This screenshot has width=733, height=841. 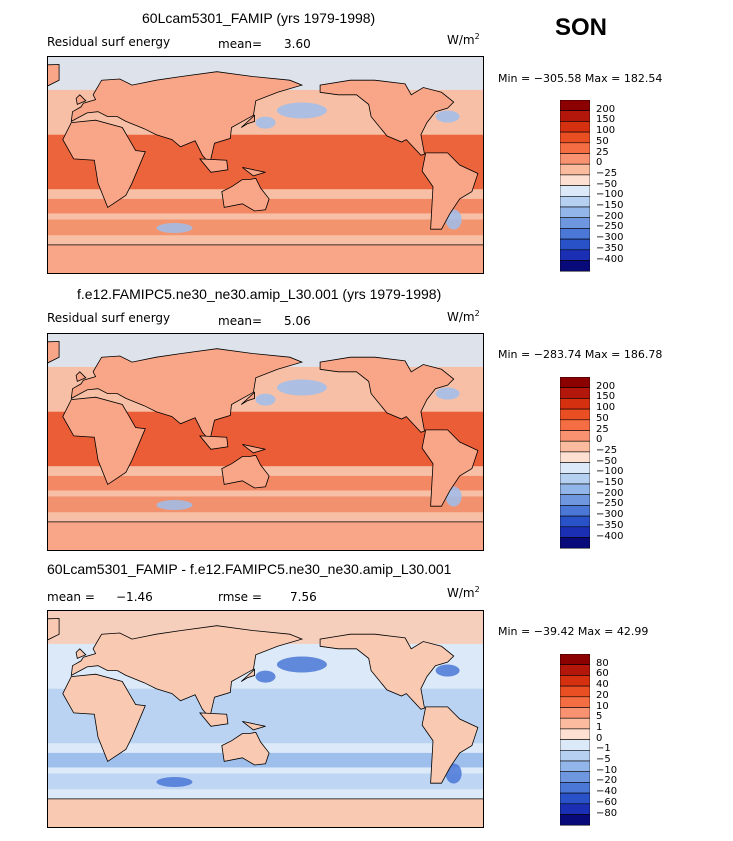 What do you see at coordinates (603, 749) in the screenshot?
I see `colorbar-tick-label: −1` at bounding box center [603, 749].